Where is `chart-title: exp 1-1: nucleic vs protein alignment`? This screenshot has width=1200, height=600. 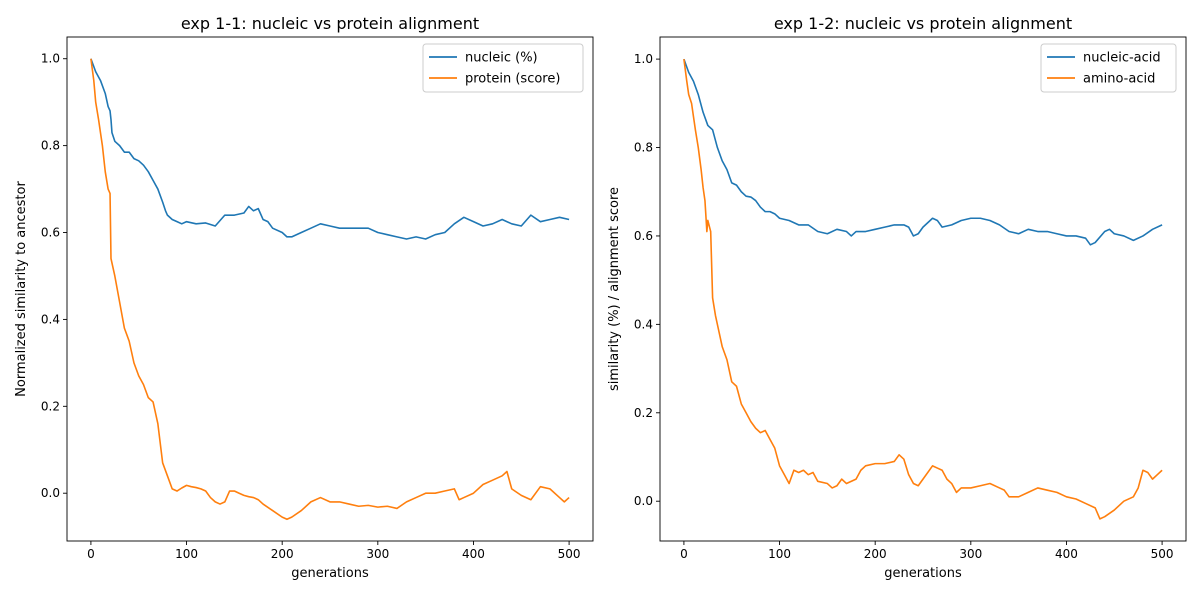
chart-title: exp 1-1: nucleic vs protein alignment is located at coordinates (330, 23).